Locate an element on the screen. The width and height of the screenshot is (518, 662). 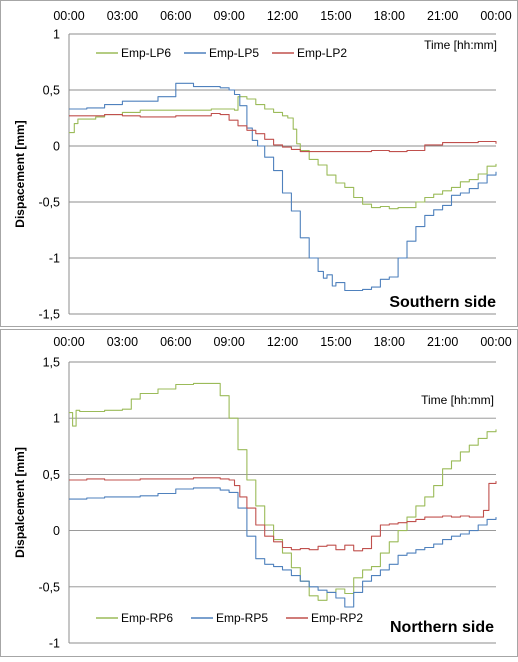
chart2-x-tick-label: 18:00 is located at coordinates (389, 342).